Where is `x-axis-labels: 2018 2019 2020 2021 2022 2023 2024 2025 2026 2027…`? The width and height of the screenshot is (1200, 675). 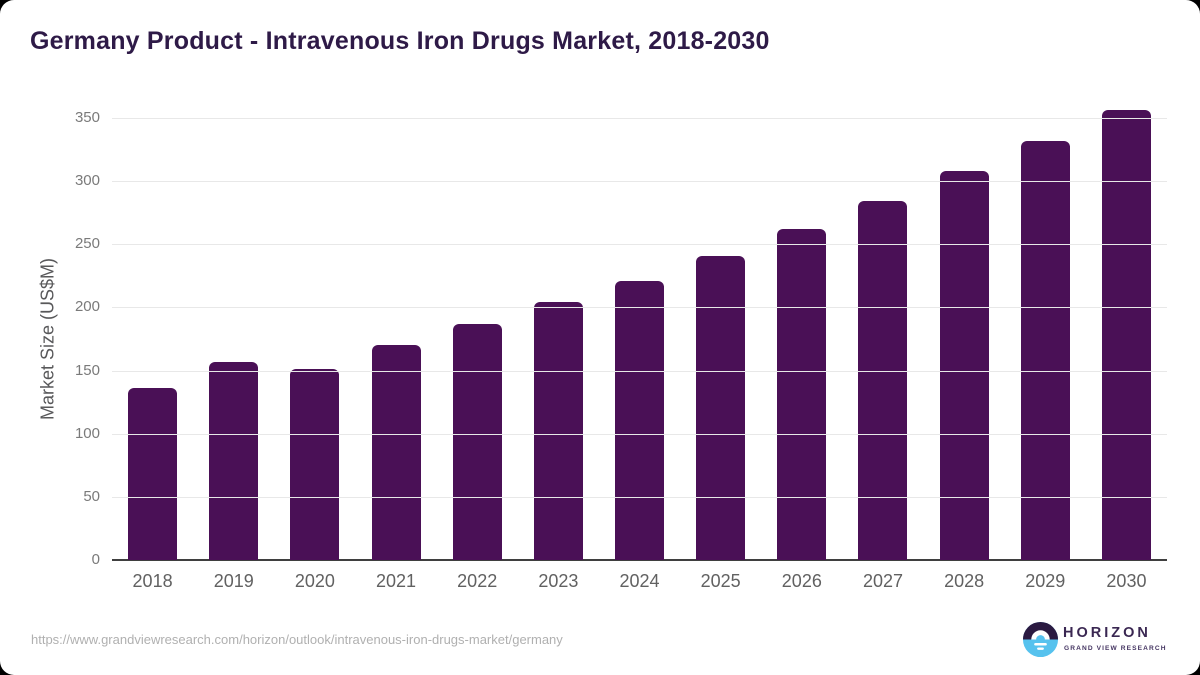 x-axis-labels: 2018 2019 2020 2021 2022 2023 2024 2025 2026 2027… is located at coordinates (639, 581).